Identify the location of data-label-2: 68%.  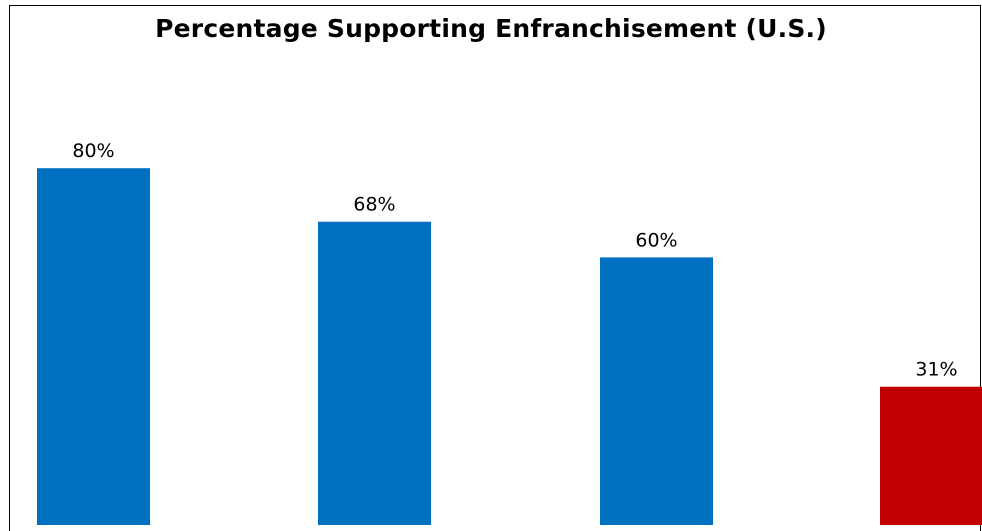
(374, 205).